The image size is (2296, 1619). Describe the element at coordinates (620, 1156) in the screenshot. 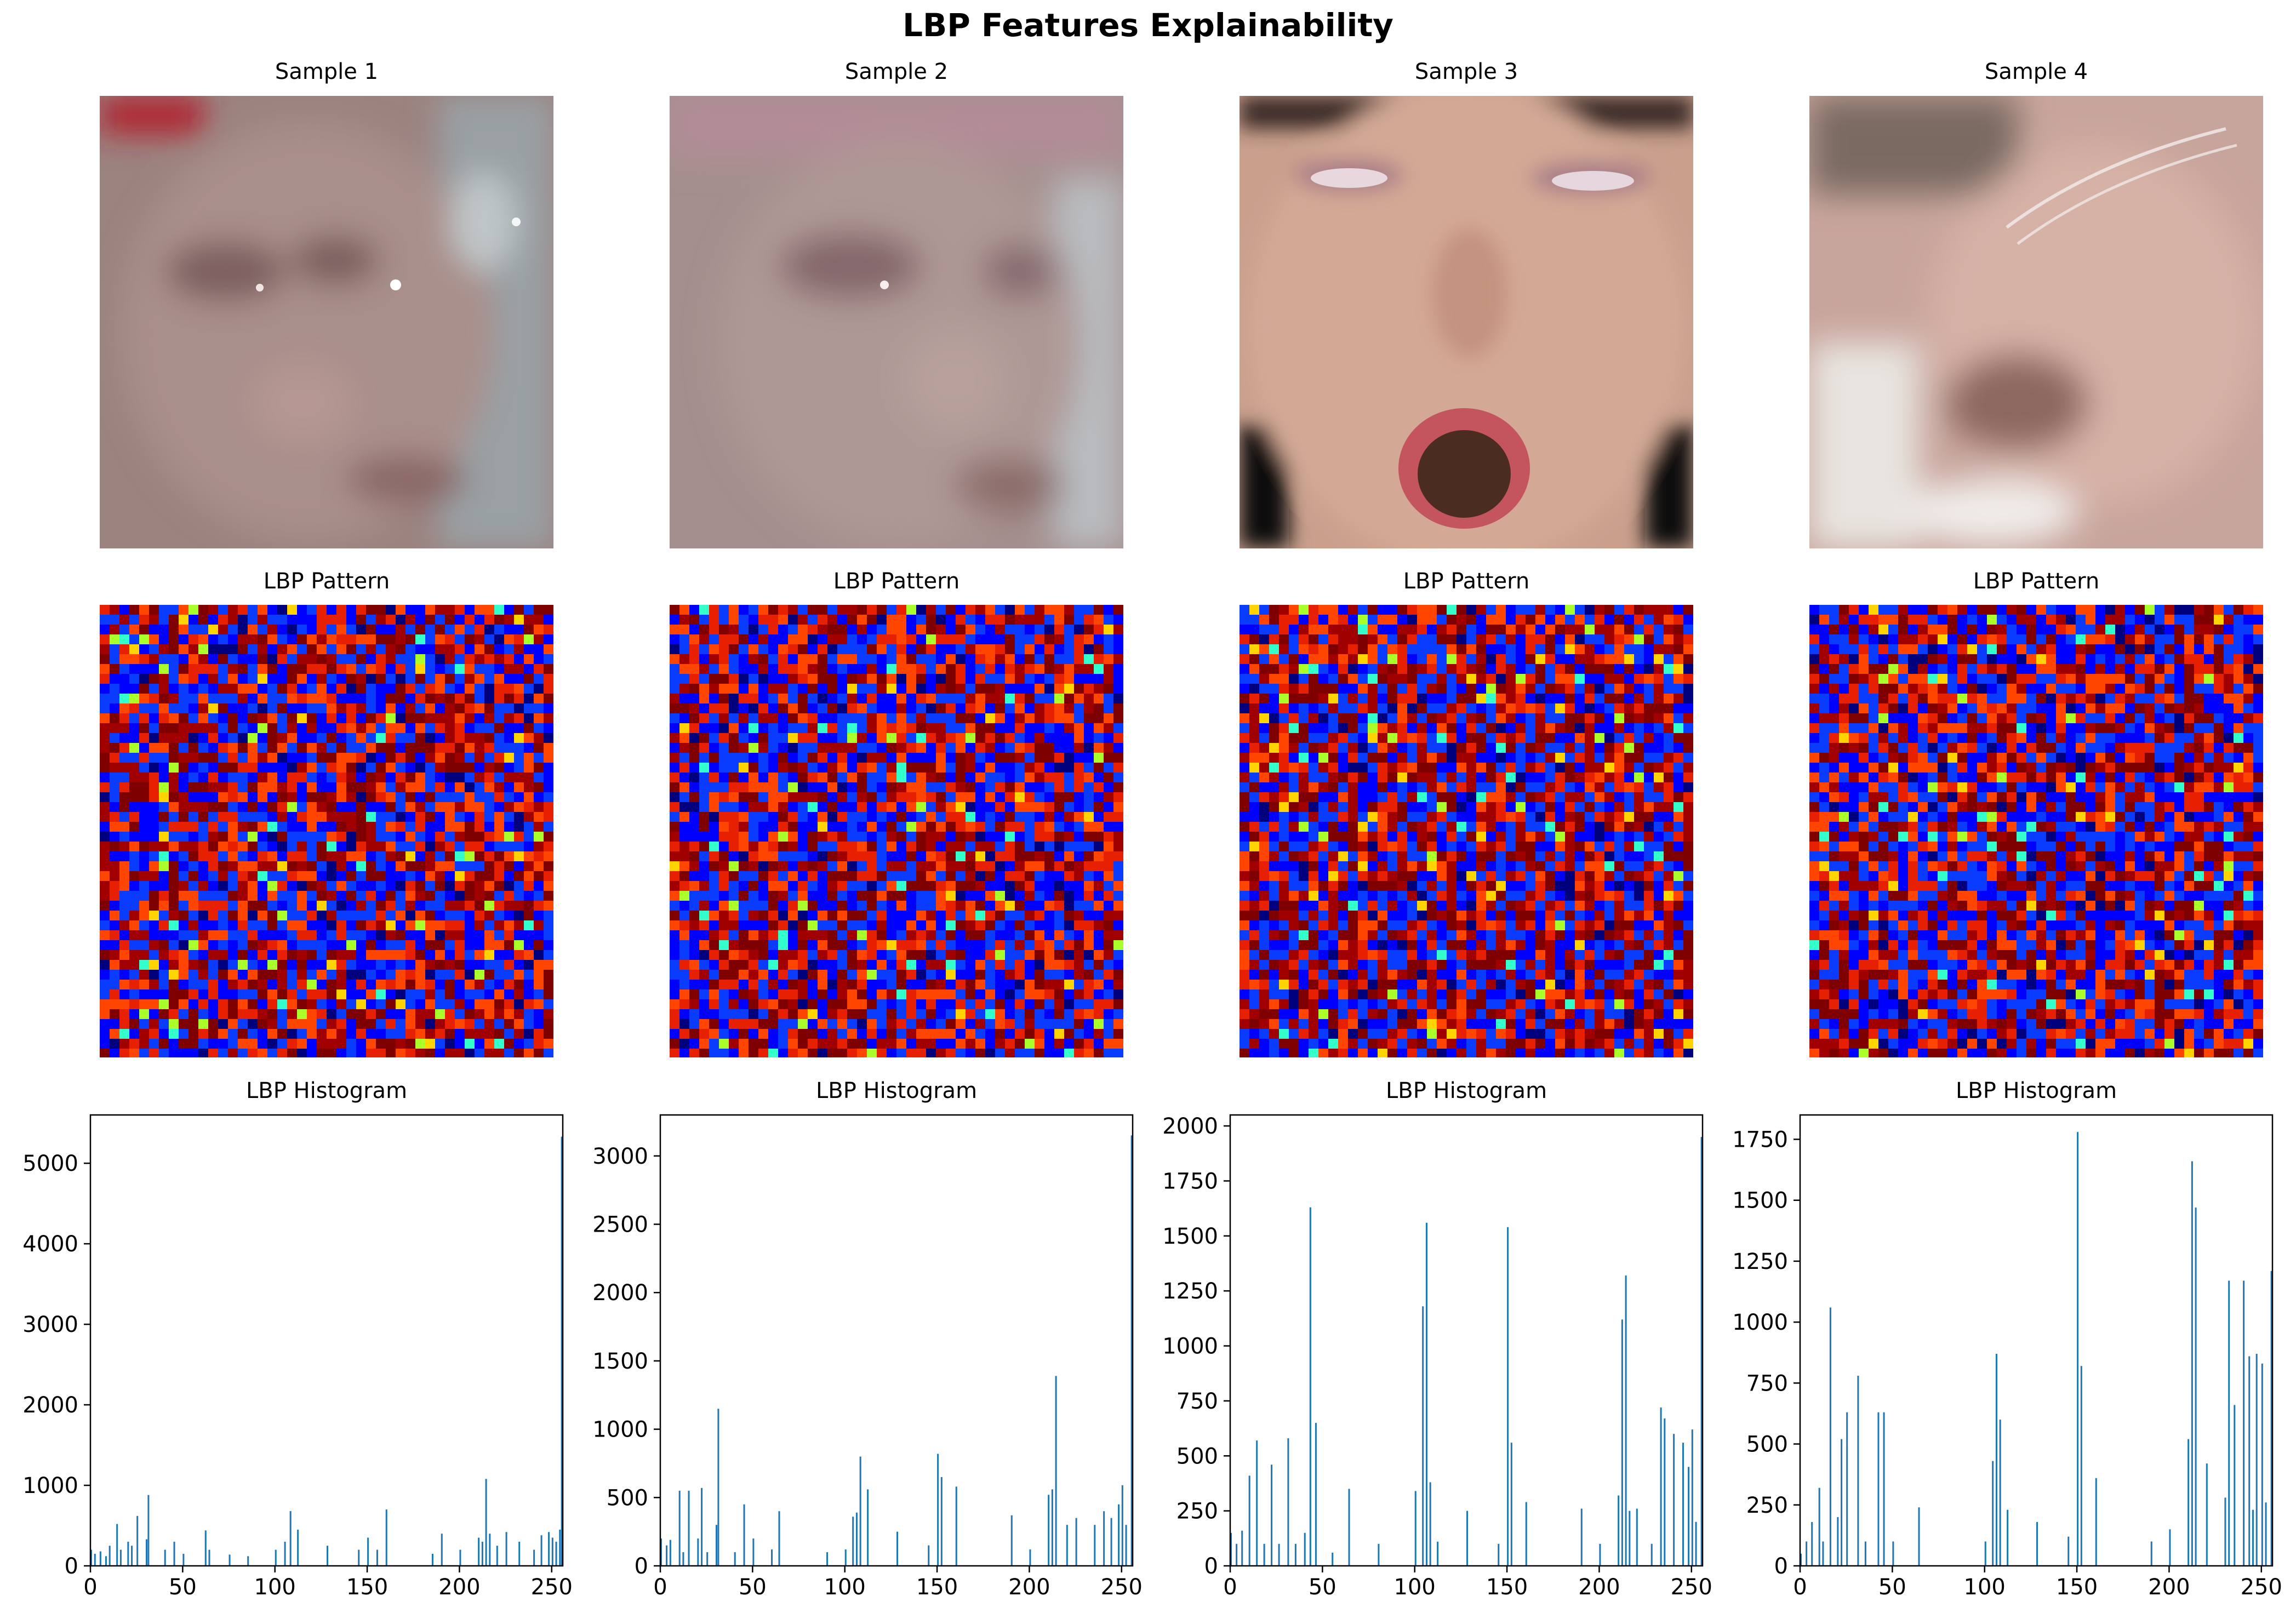

I see `y-tick-label: 3000` at that location.